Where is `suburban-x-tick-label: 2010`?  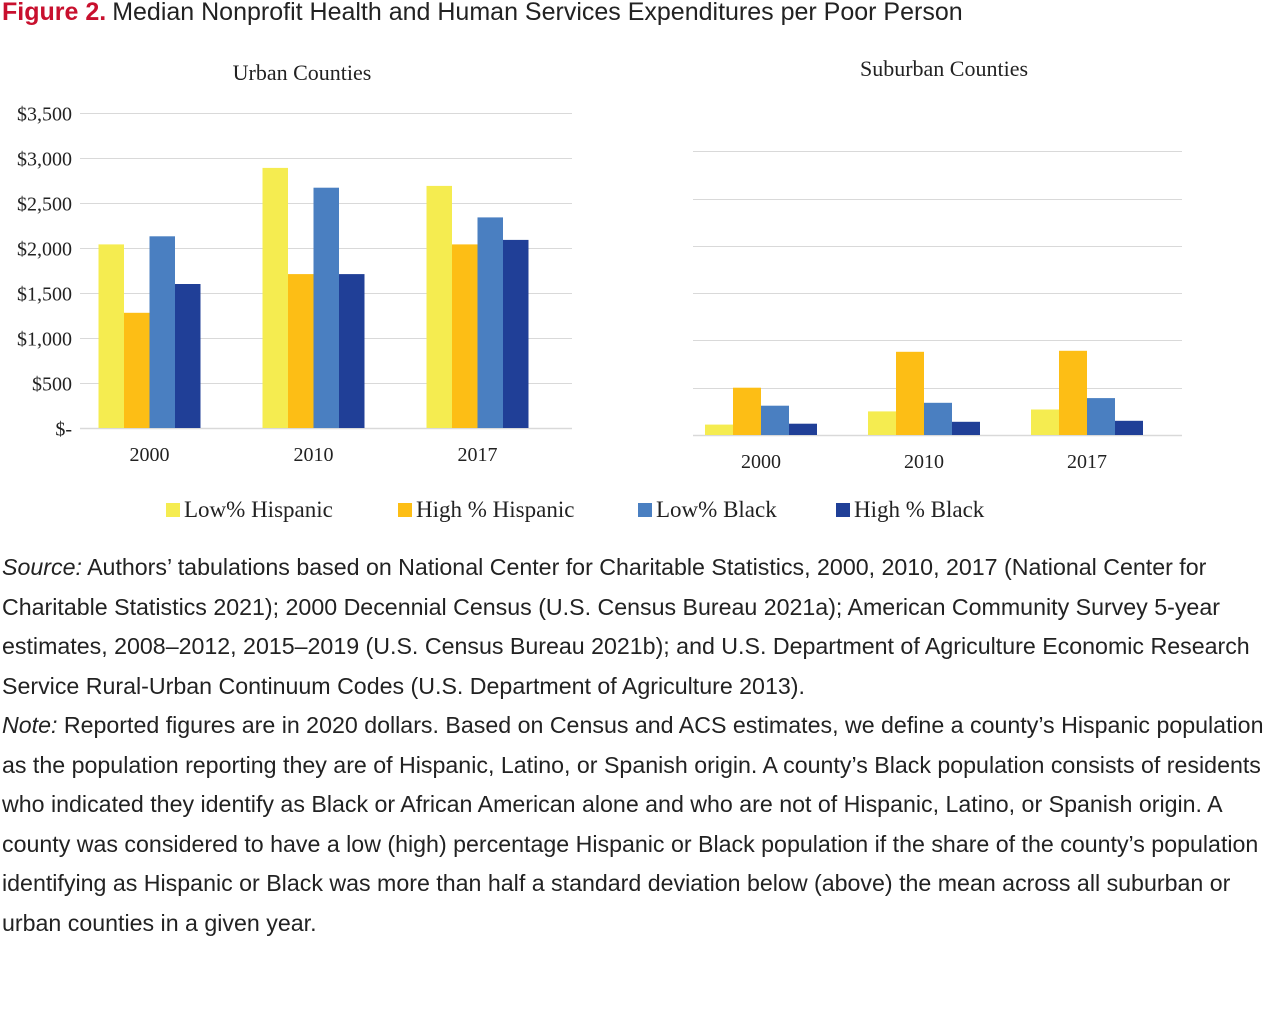
suburban-x-tick-label: 2010 is located at coordinates (924, 462).